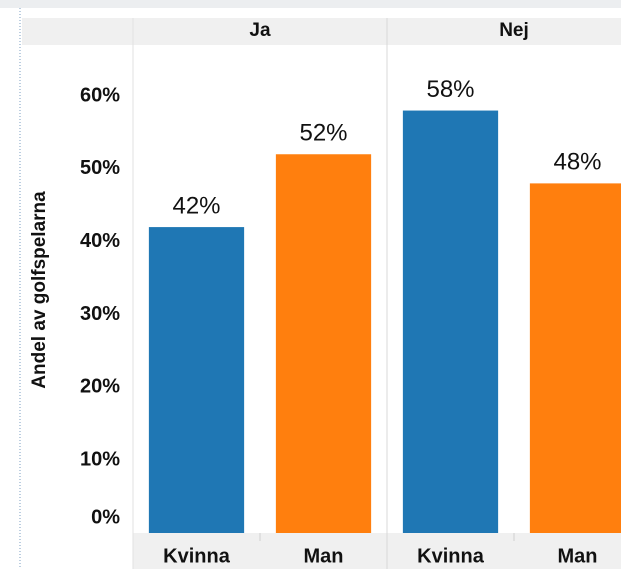 The height and width of the screenshot is (569, 621). What do you see at coordinates (577, 162) in the screenshot?
I see `value-label: 48%` at bounding box center [577, 162].